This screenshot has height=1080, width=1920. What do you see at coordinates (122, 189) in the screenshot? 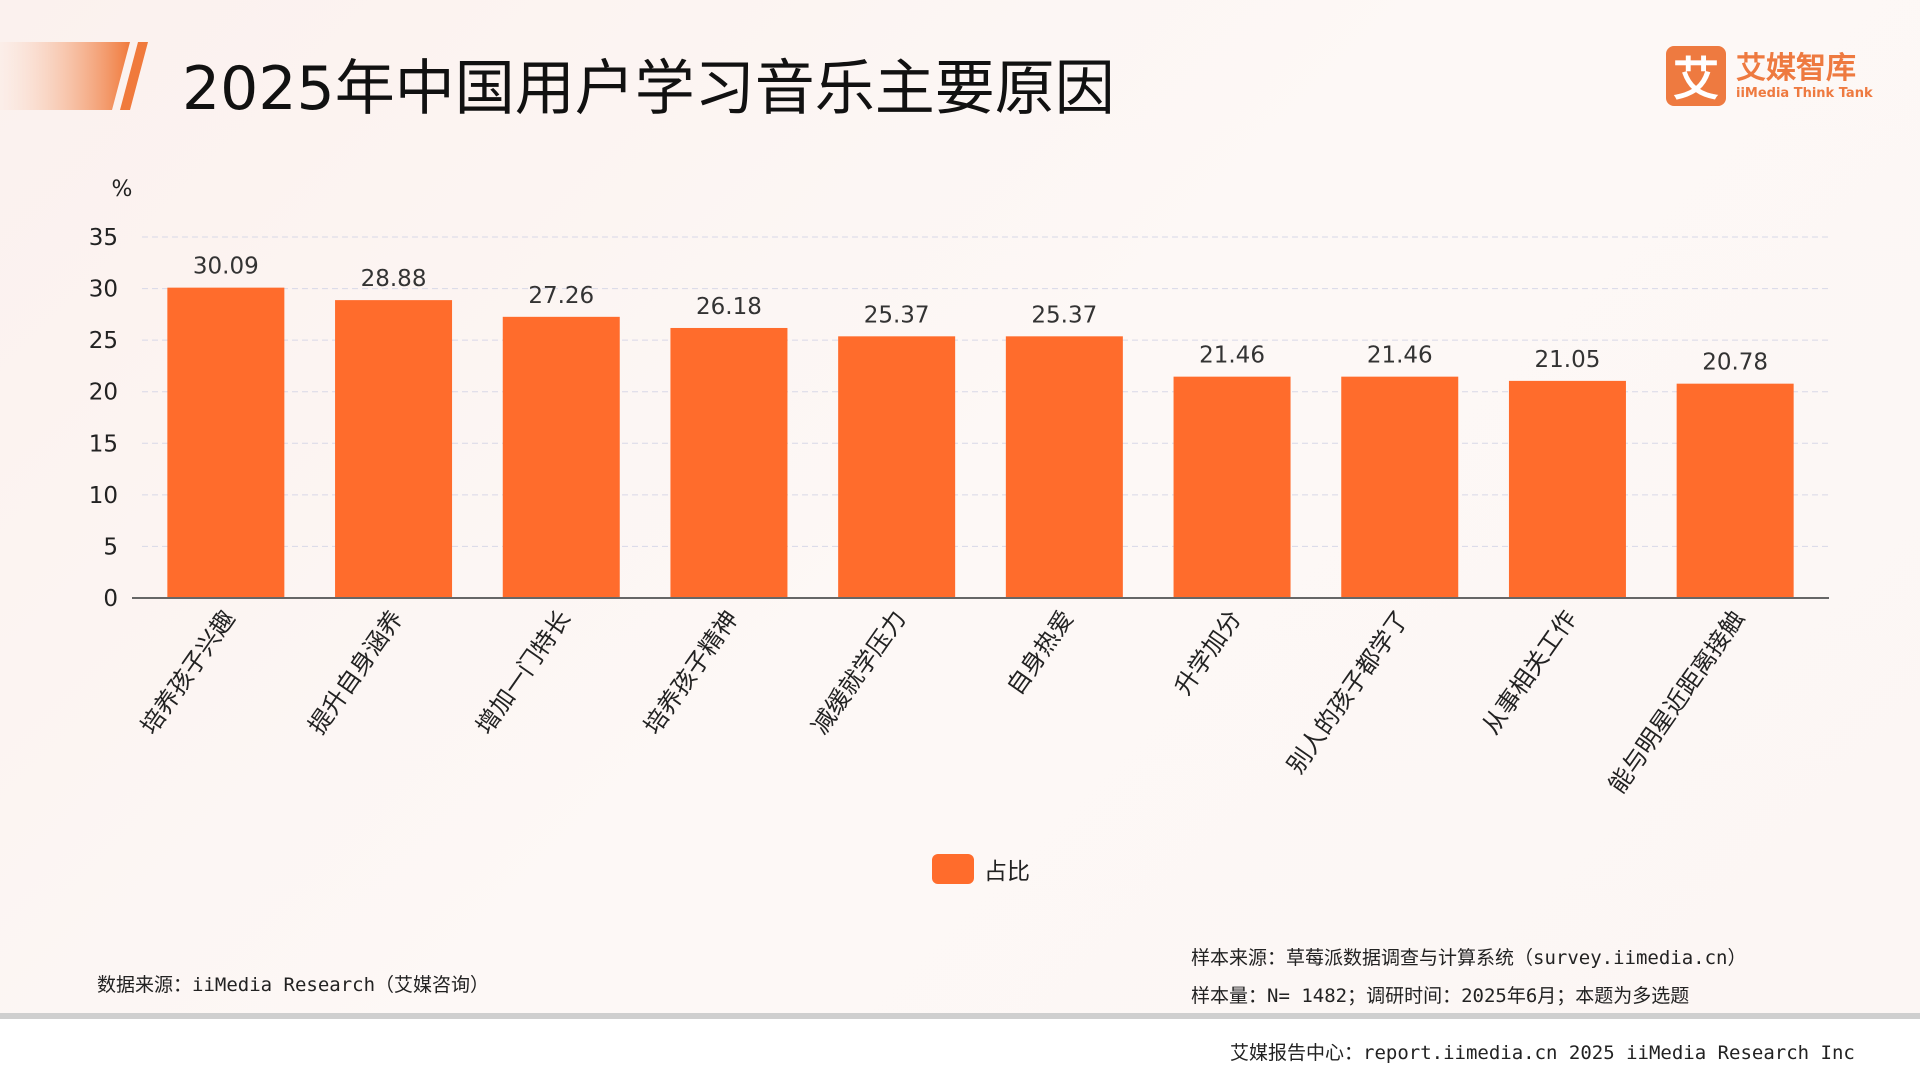
I see `y-axis-unit: %` at bounding box center [122, 189].